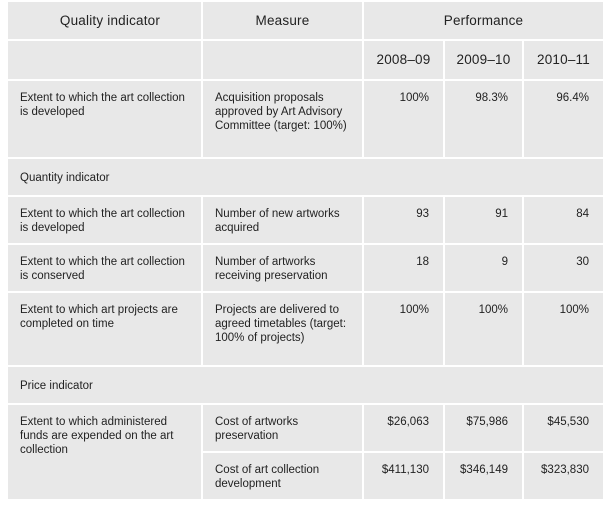  I want to click on header-year-2008-09: 2008–09, so click(403, 60).